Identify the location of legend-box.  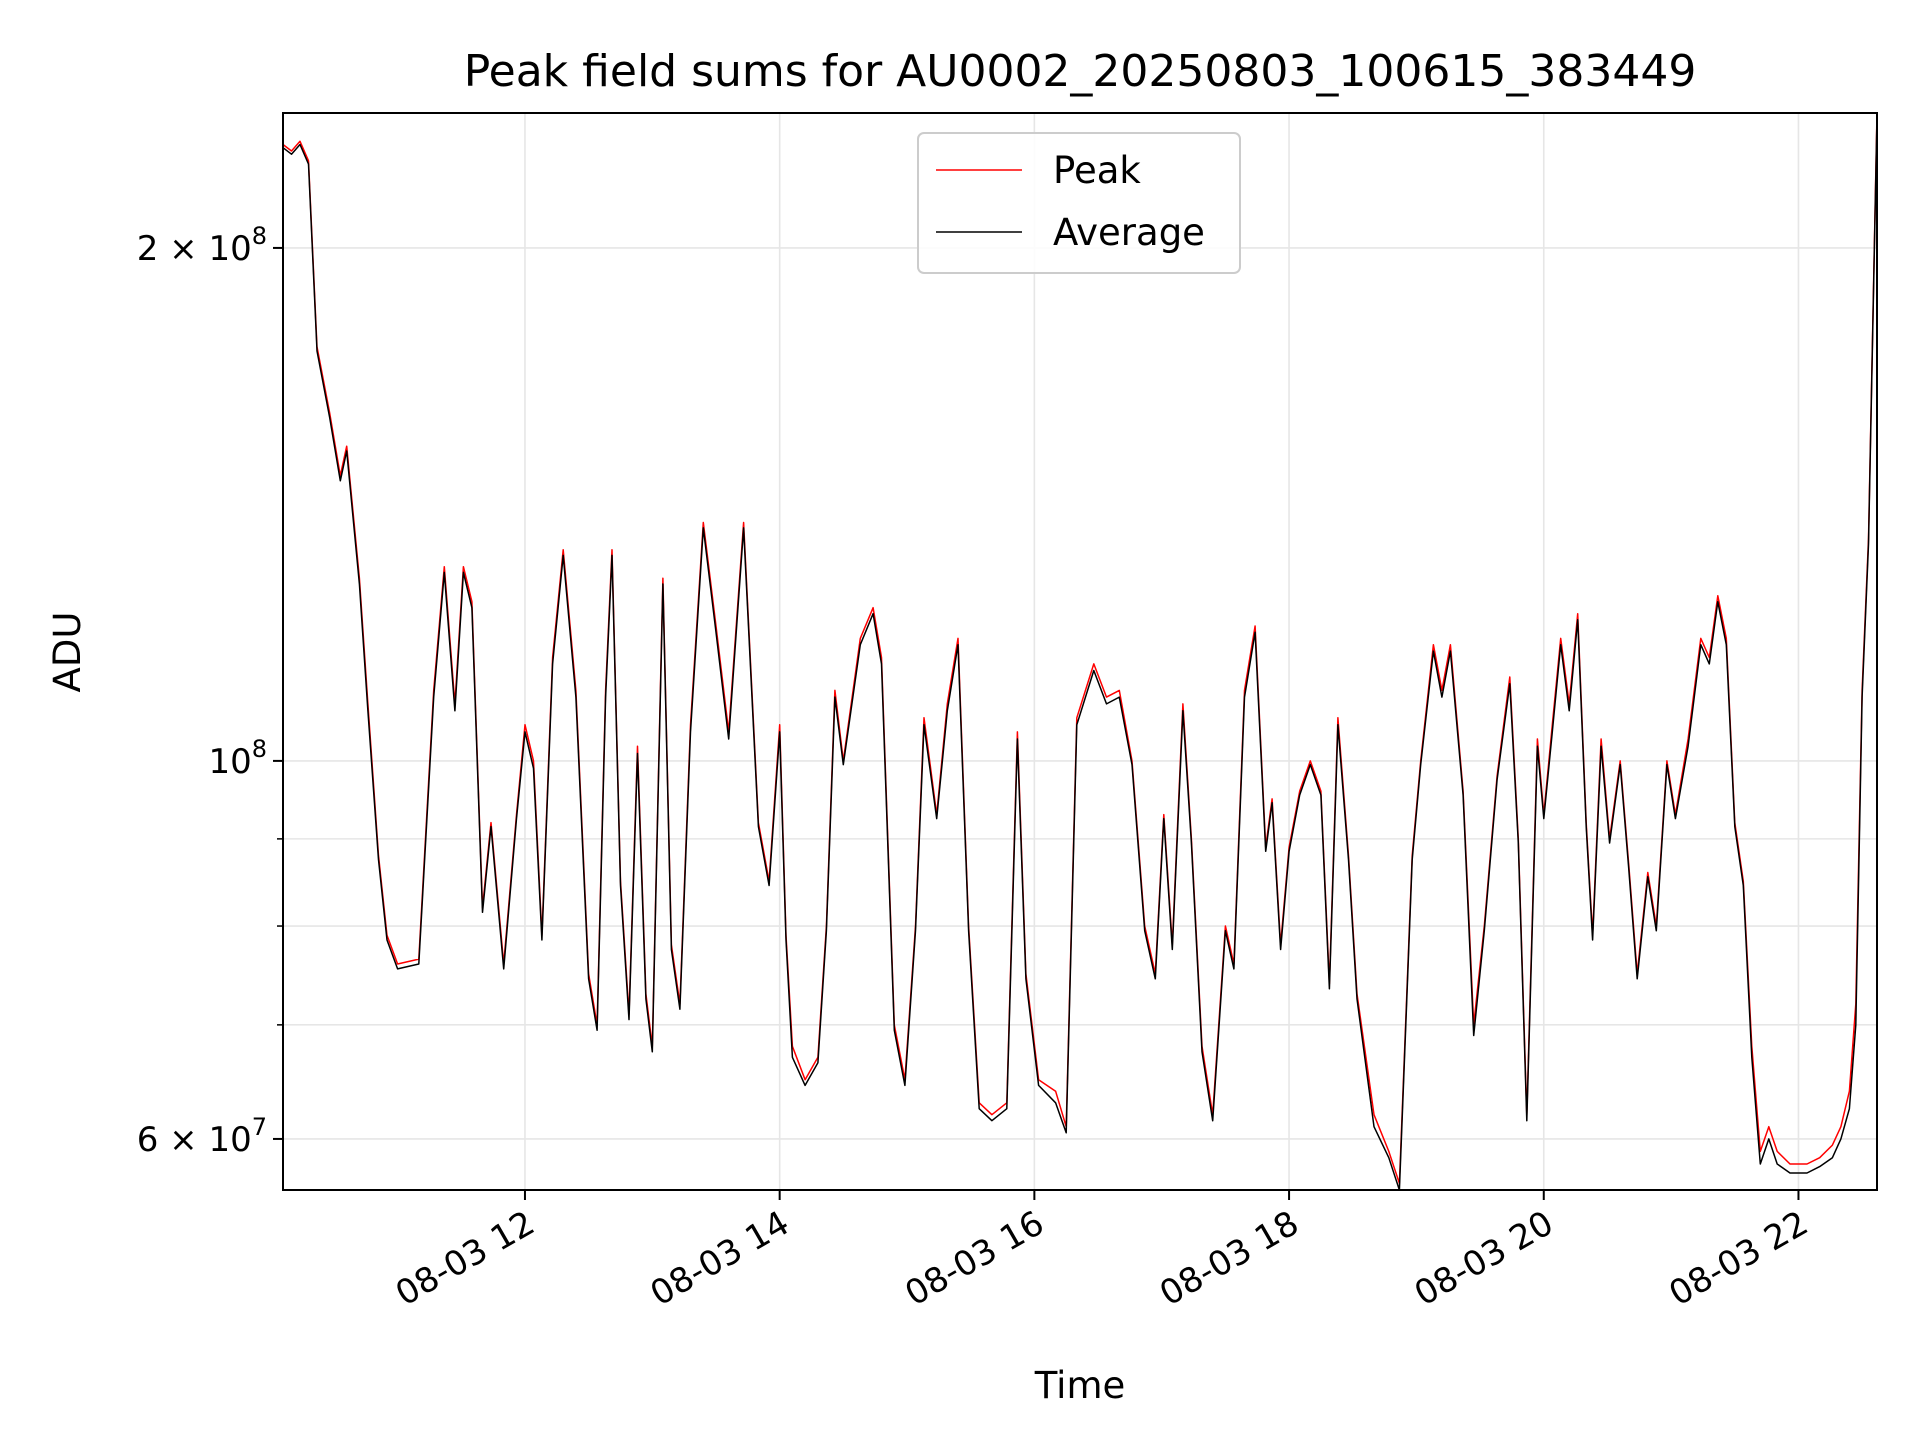
(1079, 203).